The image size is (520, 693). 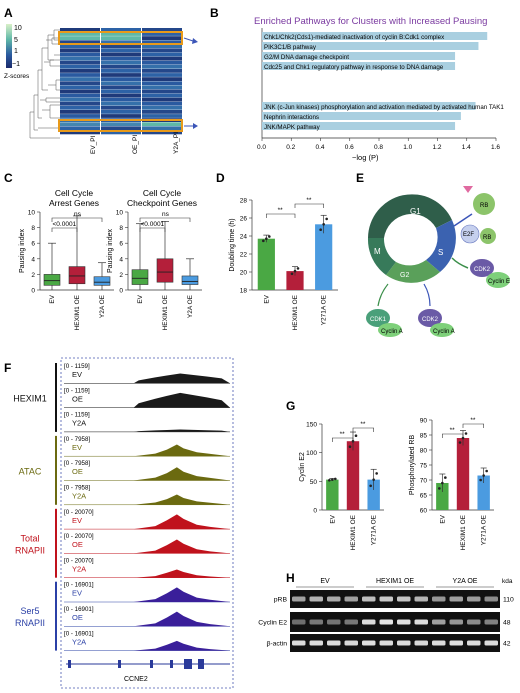 What do you see at coordinates (395, 622) in the screenshot?
I see `blot-row` at bounding box center [395, 622].